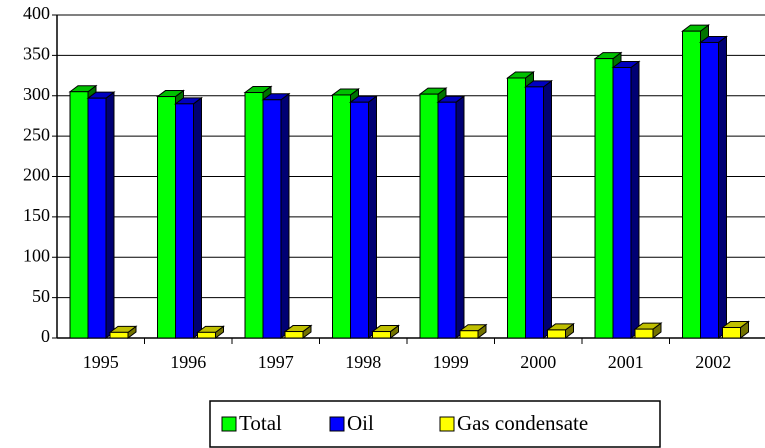 The image size is (765, 448). I want to click on y-tick-label: 100, so click(36, 255).